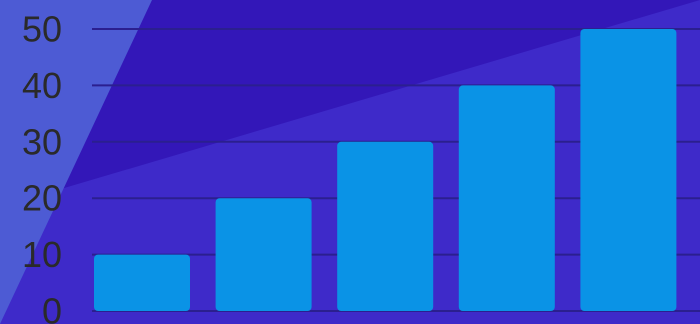 Image resolution: width=700 pixels, height=324 pixels. What do you see at coordinates (42, 198) in the screenshot?
I see `y-tick-label: 20` at bounding box center [42, 198].